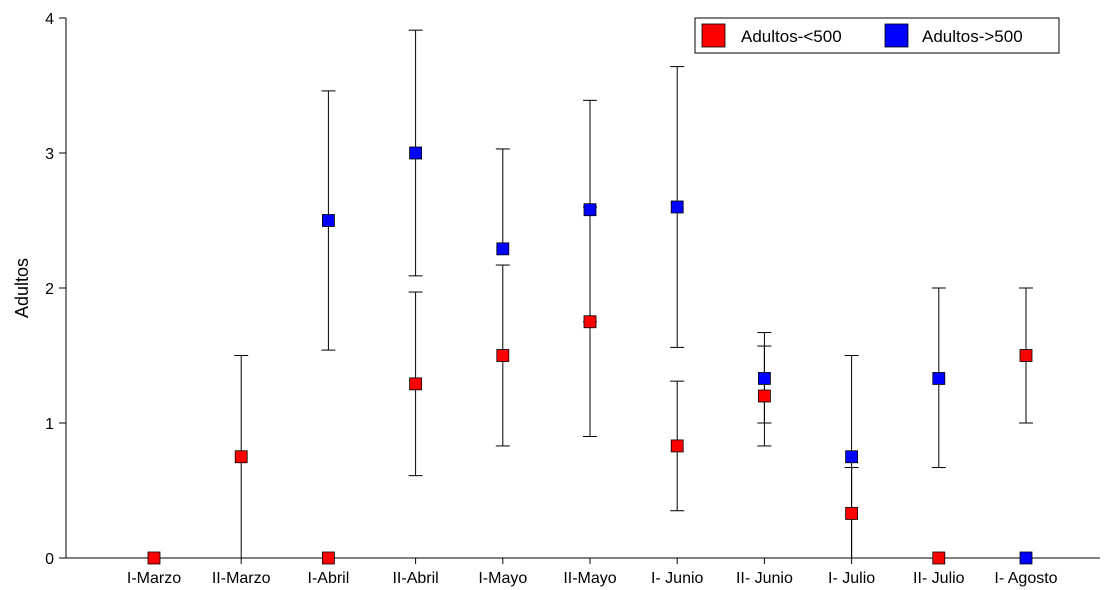  Describe the element at coordinates (1025, 578) in the screenshot. I see `x-tick-label: I- Agosto` at that location.